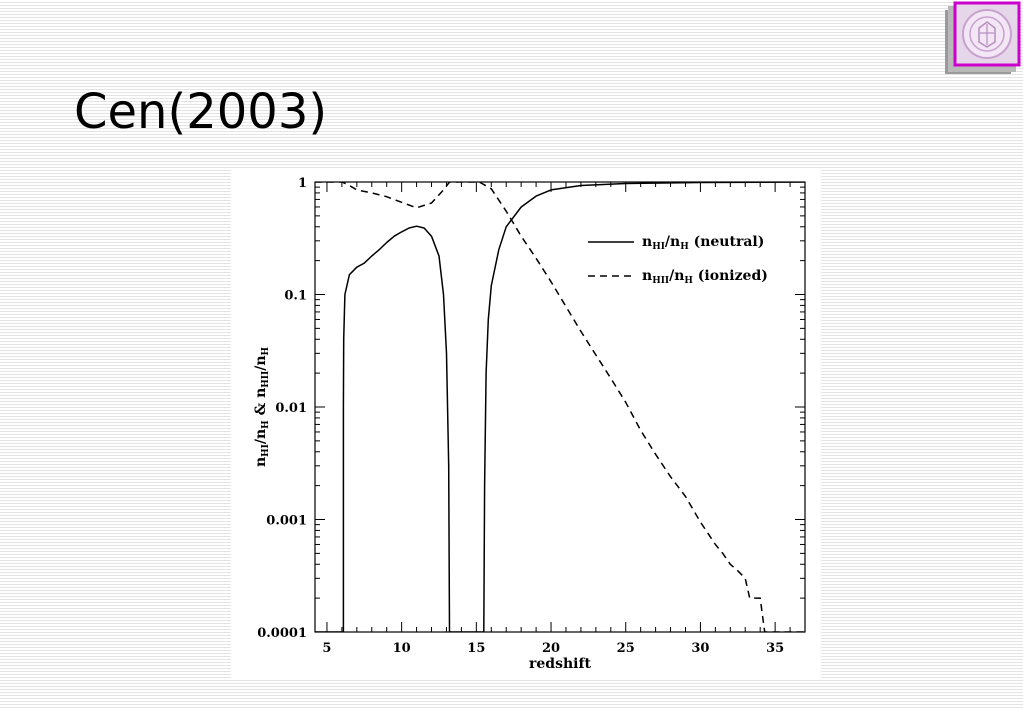 The height and width of the screenshot is (708, 1023). What do you see at coordinates (703, 243) in the screenshot?
I see `legend-neutral-label: nHI/nH (neutral)` at bounding box center [703, 243].